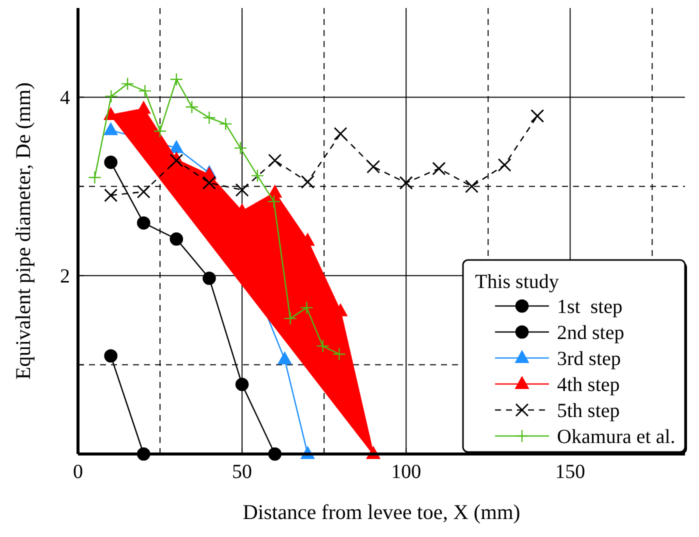 The width and height of the screenshot is (699, 537). Describe the element at coordinates (588, 411) in the screenshot. I see `legend-label: 5th step` at that location.